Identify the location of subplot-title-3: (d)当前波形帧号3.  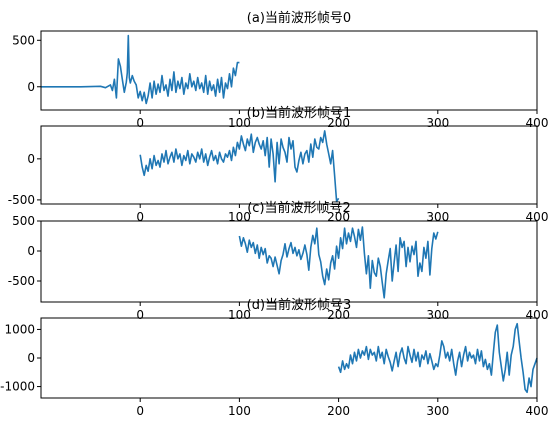
(299, 305).